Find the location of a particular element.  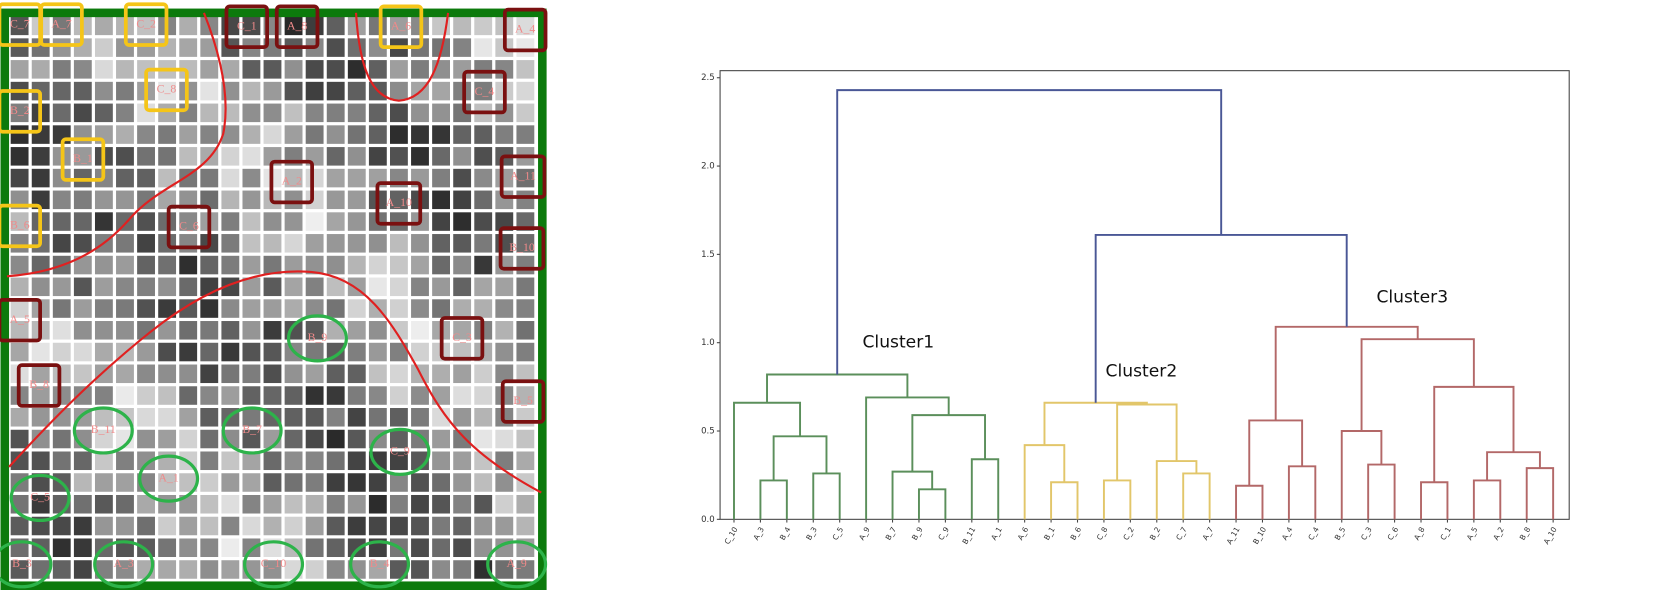

som-label: B_3 is located at coordinates (26, 564).